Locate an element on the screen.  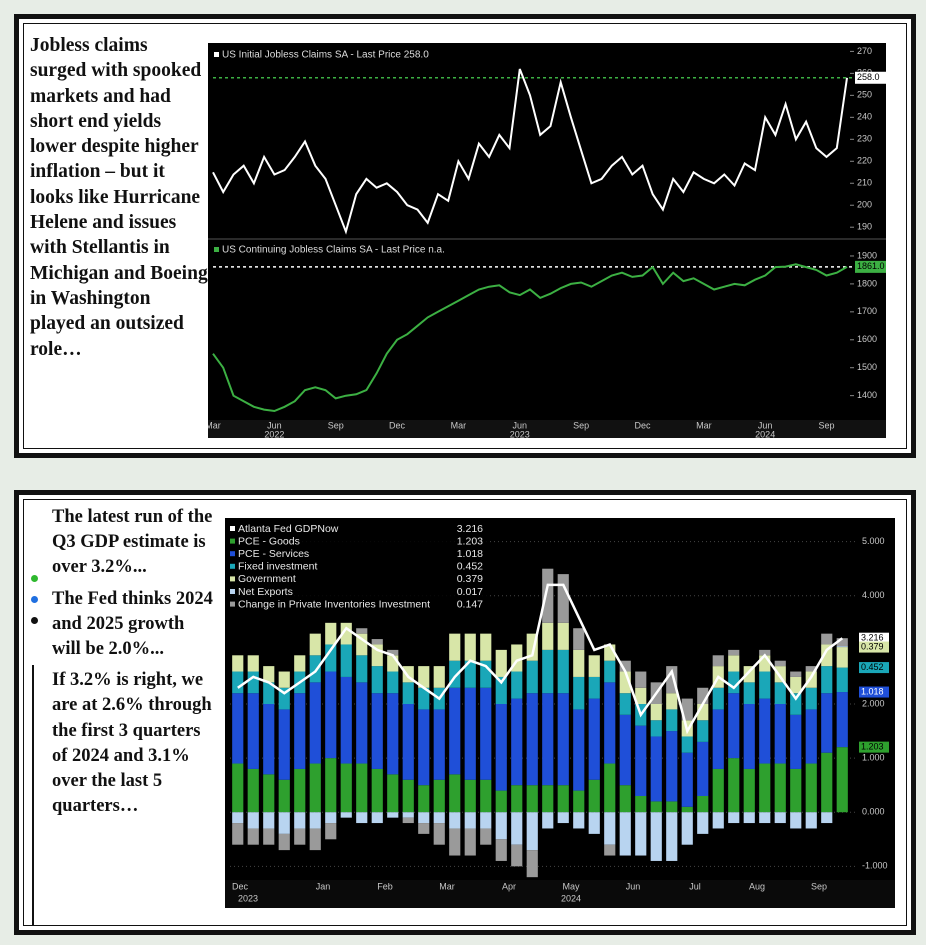
legend-label: PCE - Services is located at coordinates (273, 554).